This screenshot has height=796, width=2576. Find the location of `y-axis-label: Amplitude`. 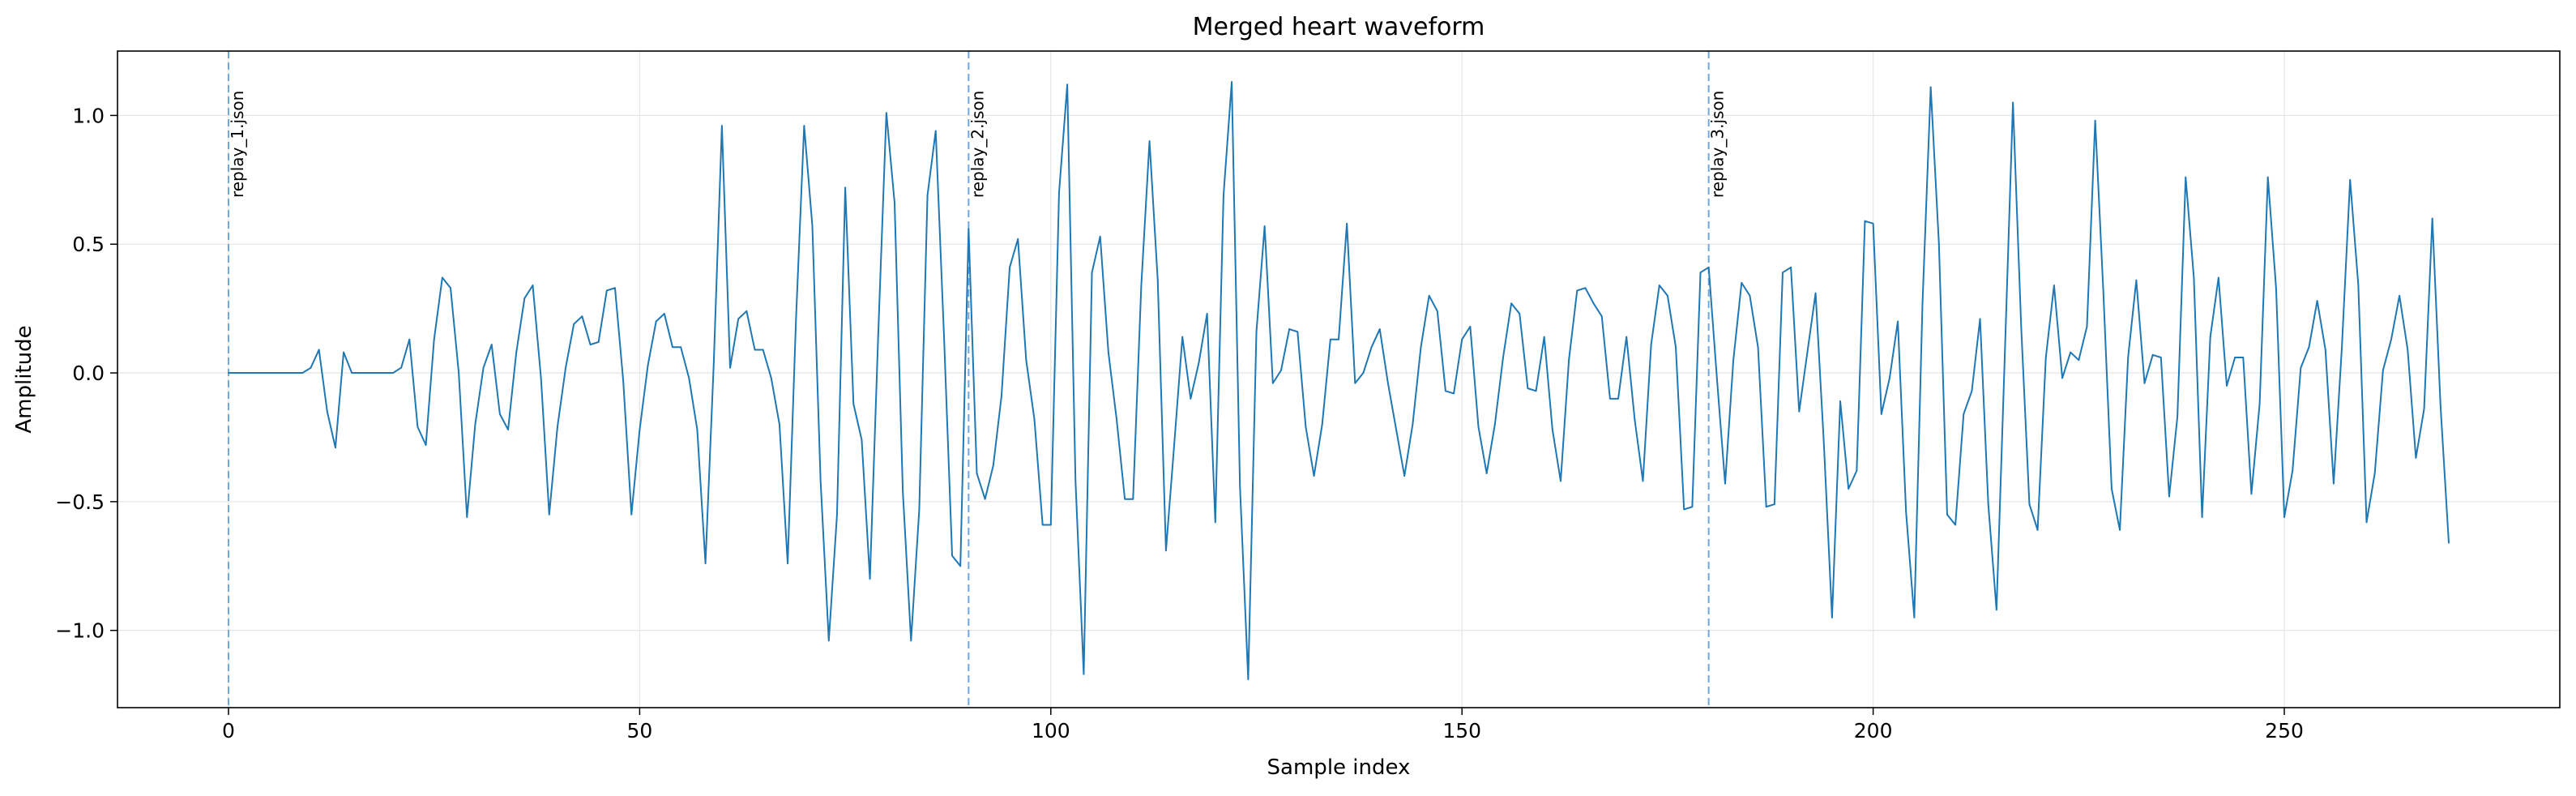

y-axis-label: Amplitude is located at coordinates (24, 379).